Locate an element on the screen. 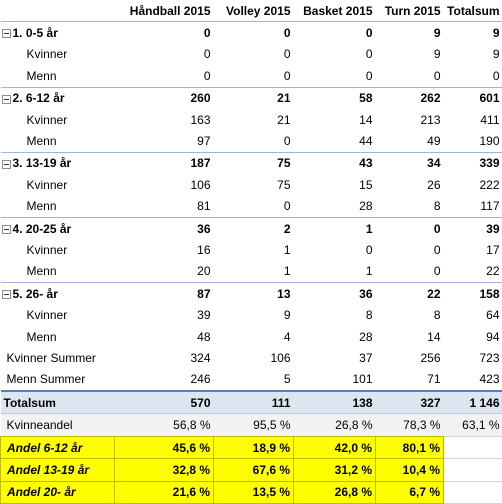  value-cell: 32,8 % is located at coordinates (164, 470).